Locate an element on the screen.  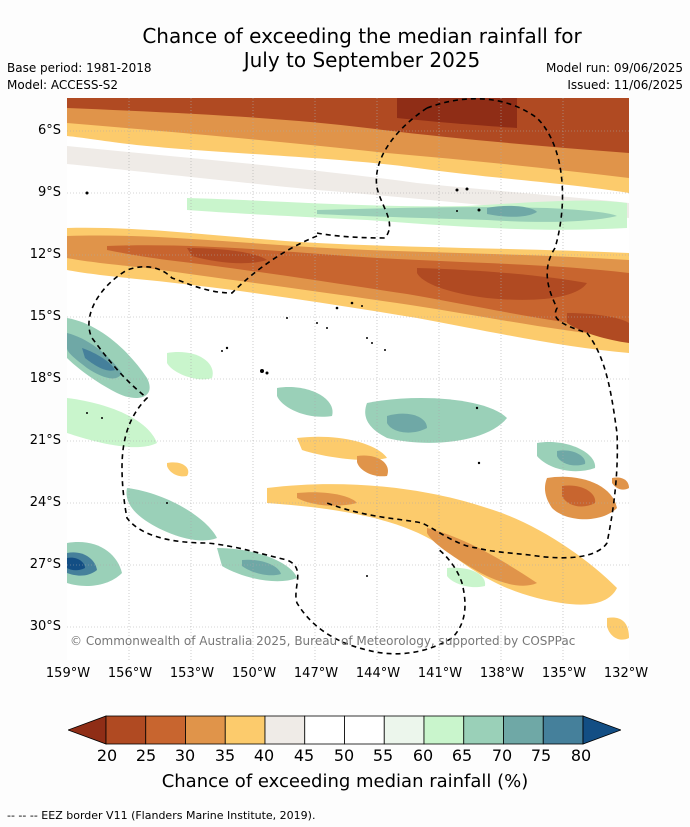
colorbar-label: 60 is located at coordinates (423, 755).